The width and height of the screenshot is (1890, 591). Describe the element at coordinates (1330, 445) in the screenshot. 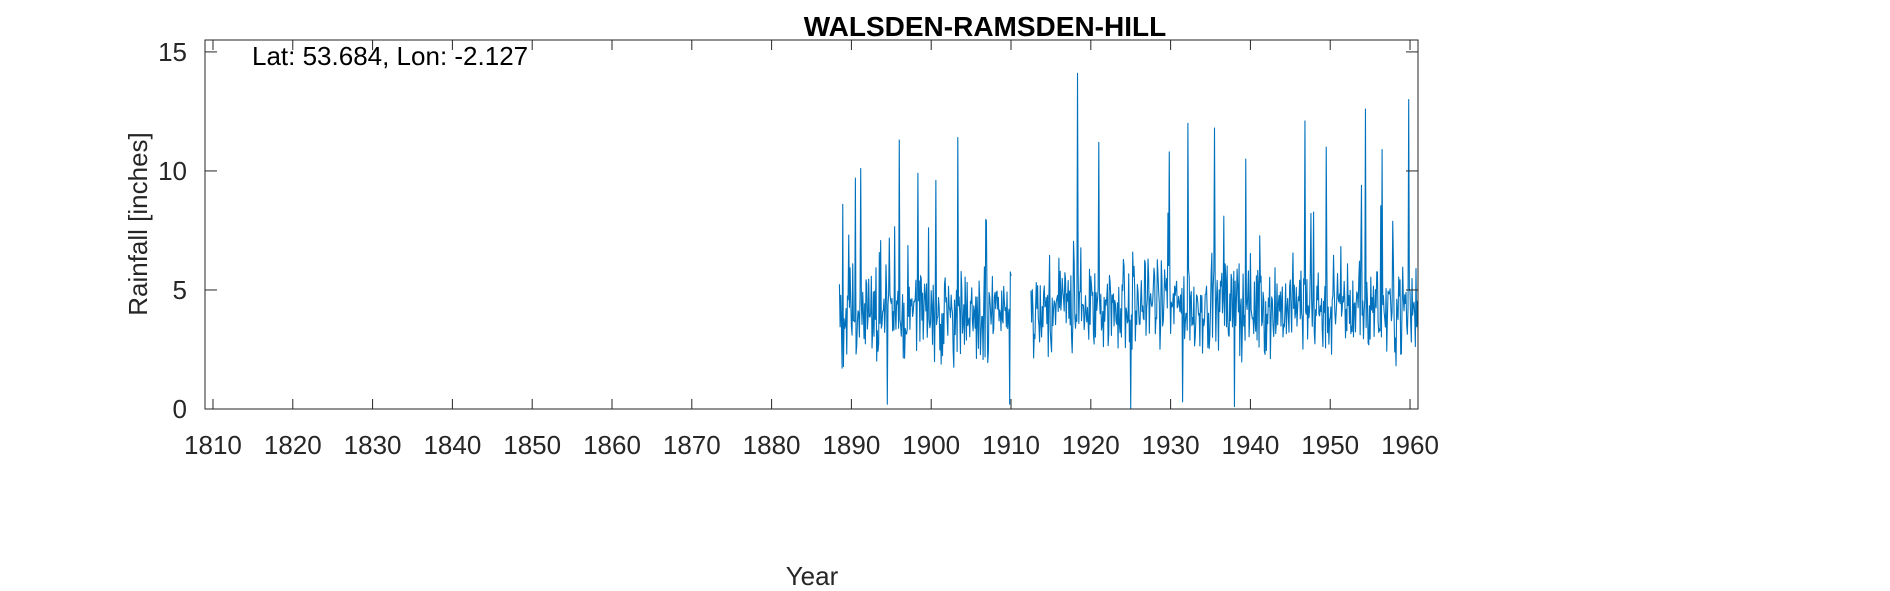

I see `x-tick-label: 1950` at that location.